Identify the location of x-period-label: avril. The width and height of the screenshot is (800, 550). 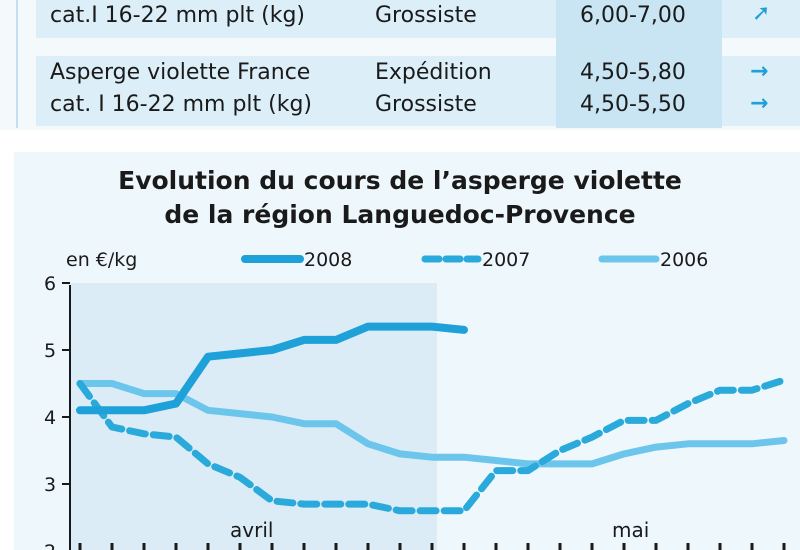
(251, 530).